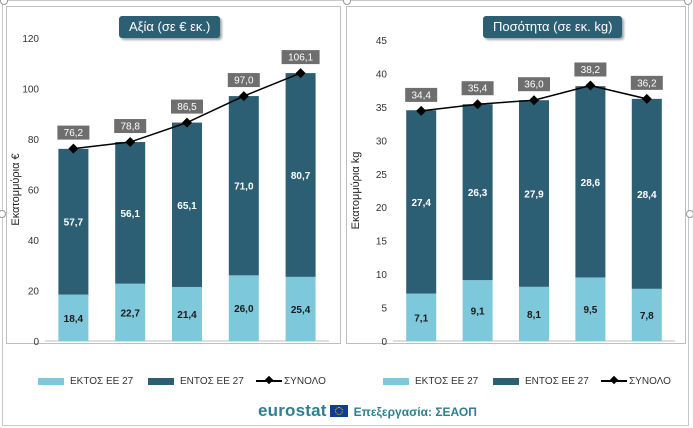 This screenshot has height=428, width=693. What do you see at coordinates (161, 381) in the screenshot?
I see `legend-swatch-inside-eu` at bounding box center [161, 381].